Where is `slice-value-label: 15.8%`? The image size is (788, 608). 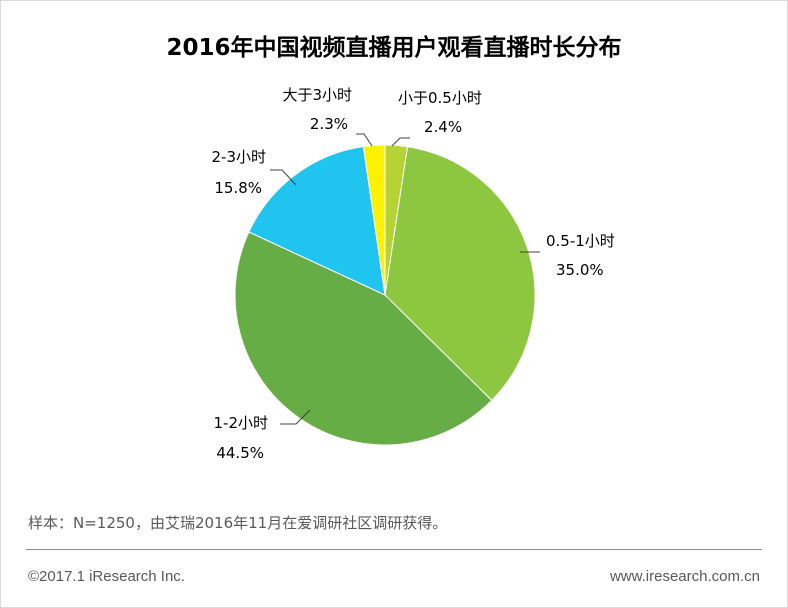
slice-value-label: 15.8% is located at coordinates (238, 188).